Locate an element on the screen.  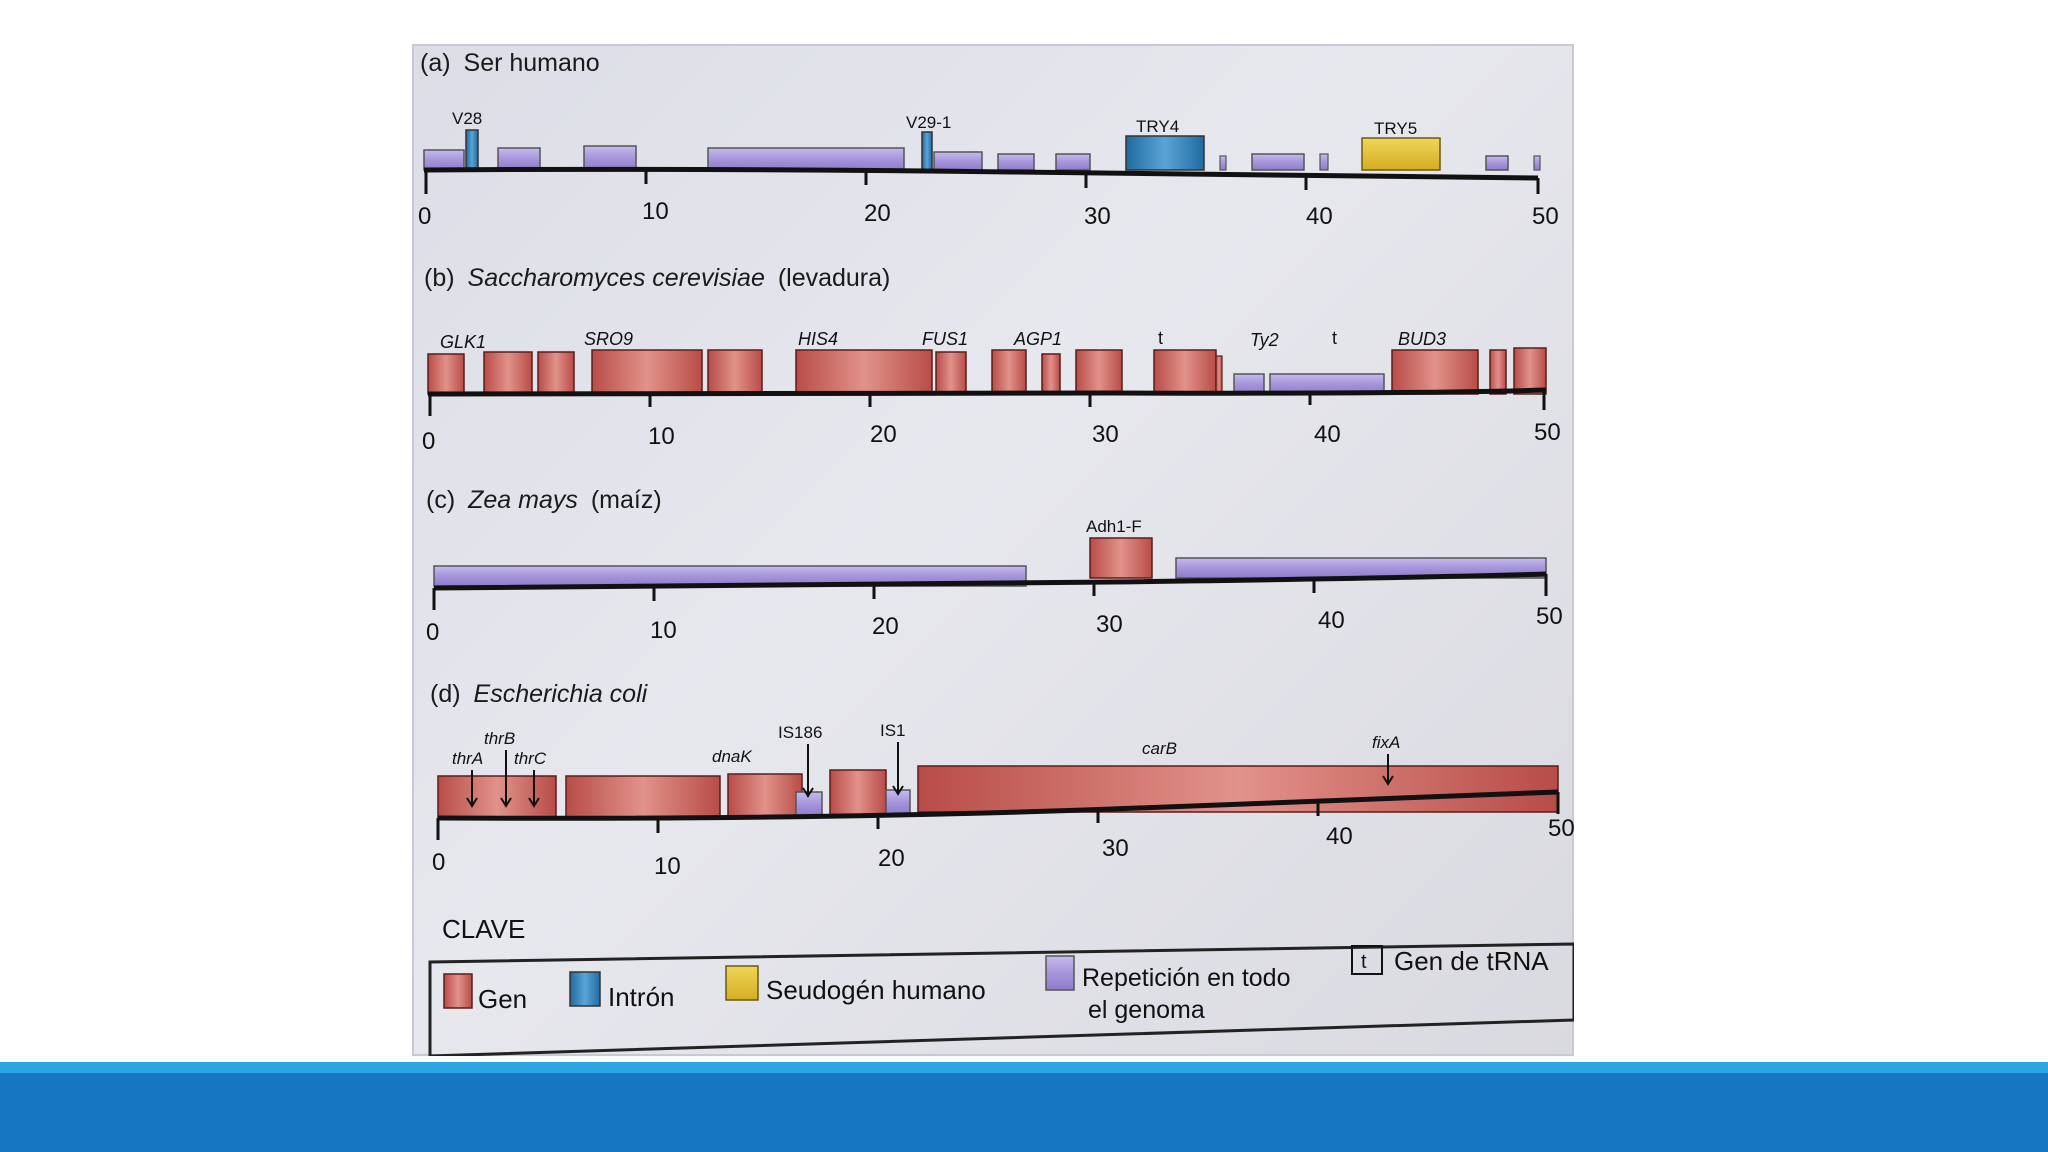
key-box is located at coordinates (1001, 999).